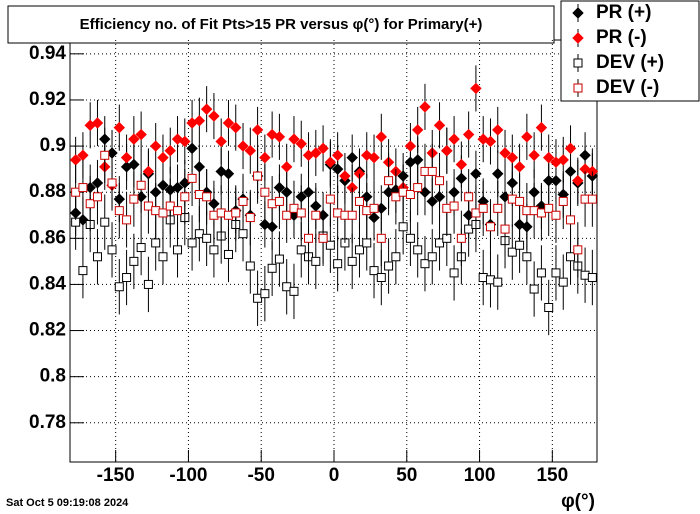 The image size is (700, 514). What do you see at coordinates (47, 422) in the screenshot?
I see `y-tick-label: 0.78` at bounding box center [47, 422].